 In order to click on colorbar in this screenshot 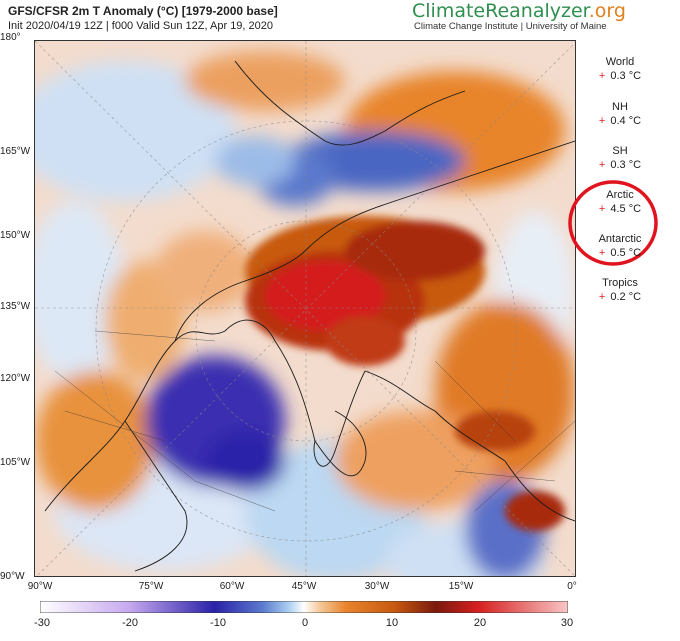, I will do `click(304, 607)`.